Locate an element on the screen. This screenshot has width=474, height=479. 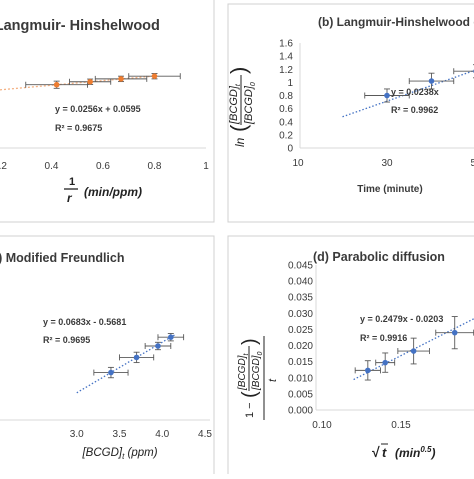
panel-d-ylabel-bracket-open: ( is located at coordinates (250, 394).